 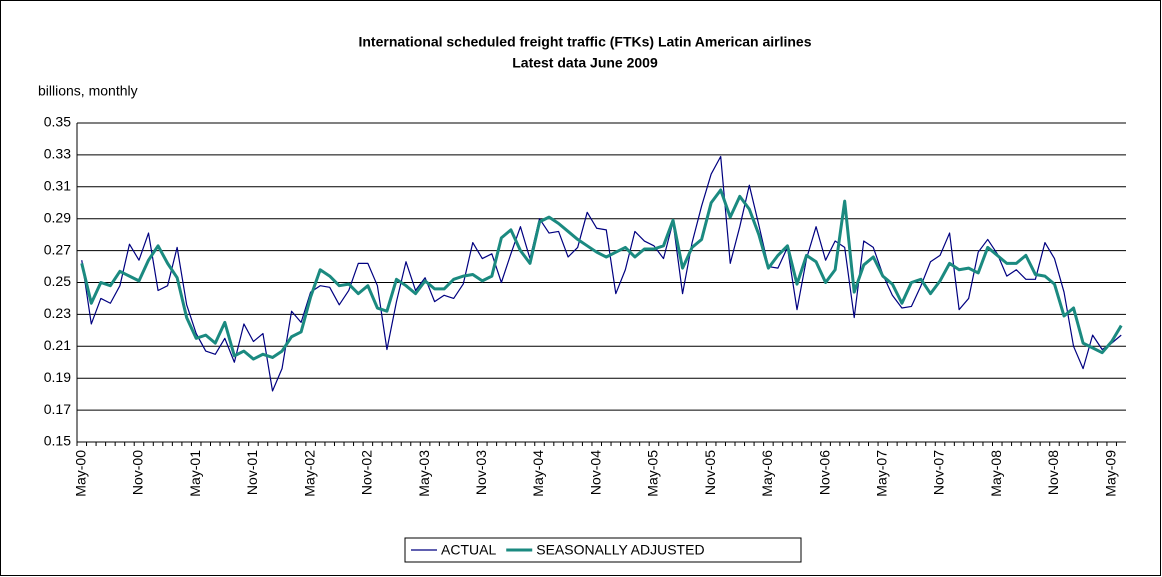 I want to click on x-tick-label: May-06, so click(x=767, y=473).